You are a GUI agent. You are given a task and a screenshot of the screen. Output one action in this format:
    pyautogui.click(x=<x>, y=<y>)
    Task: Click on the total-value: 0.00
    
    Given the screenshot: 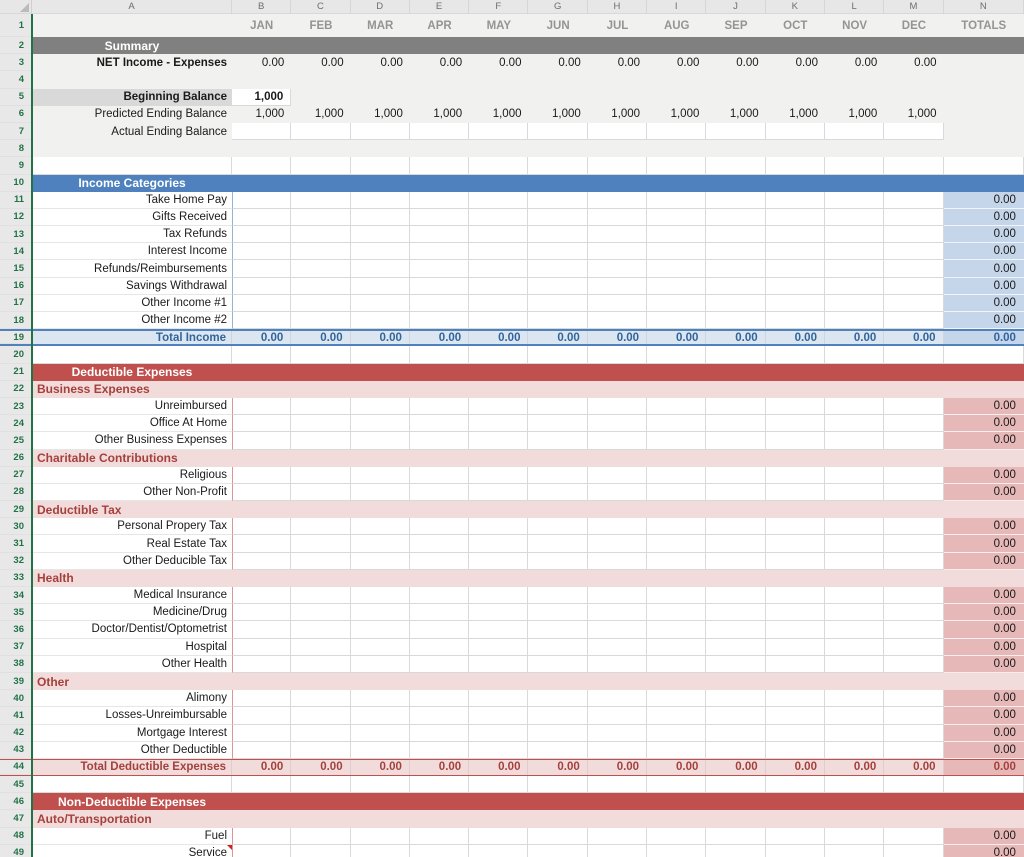 What is the action you would take?
    pyautogui.click(x=983, y=338)
    